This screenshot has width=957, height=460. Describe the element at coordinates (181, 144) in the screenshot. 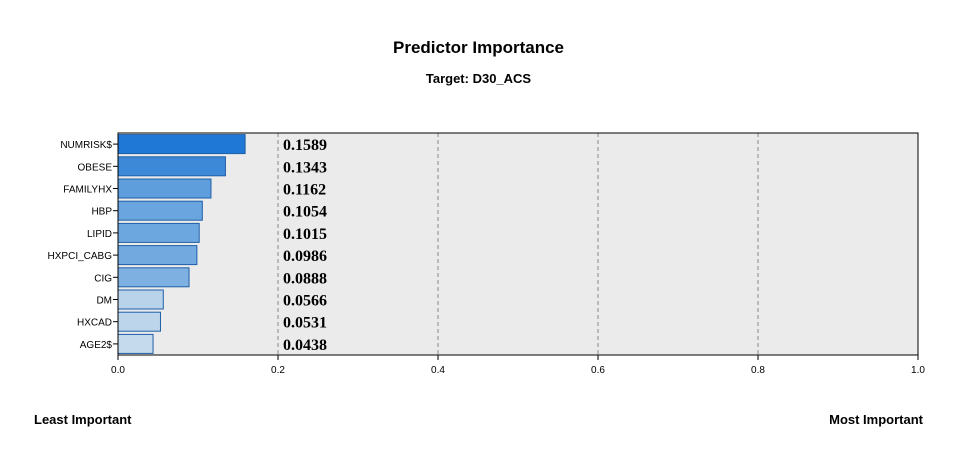

I see `bar-numrisk-` at that location.